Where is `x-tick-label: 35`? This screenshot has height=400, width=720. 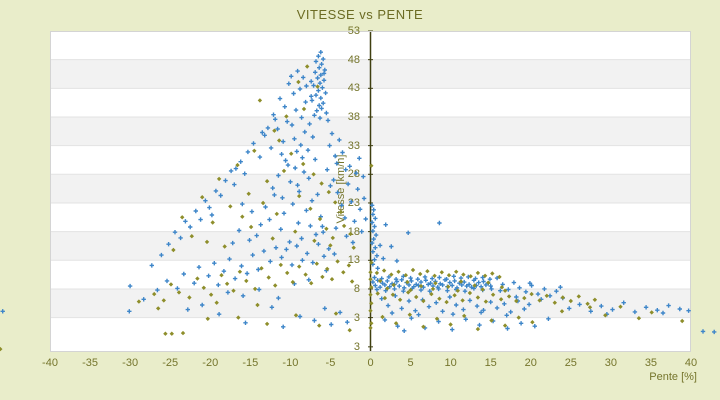 x-tick-label: 35 is located at coordinates (651, 363).